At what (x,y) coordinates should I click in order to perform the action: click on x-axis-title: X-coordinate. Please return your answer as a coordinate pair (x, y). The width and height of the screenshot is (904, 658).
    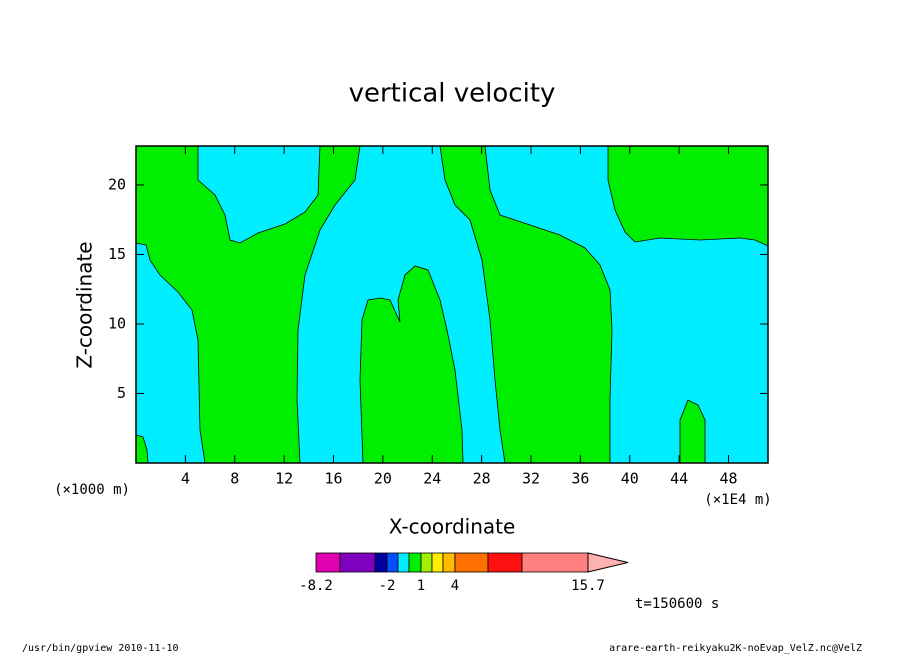
    Looking at the image, I should click on (452, 527).